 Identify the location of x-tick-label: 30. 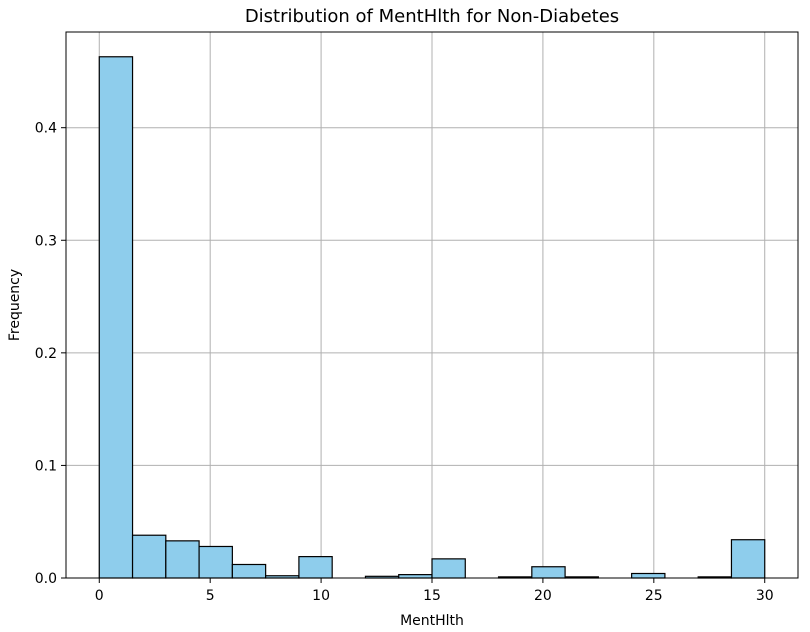
(765, 596).